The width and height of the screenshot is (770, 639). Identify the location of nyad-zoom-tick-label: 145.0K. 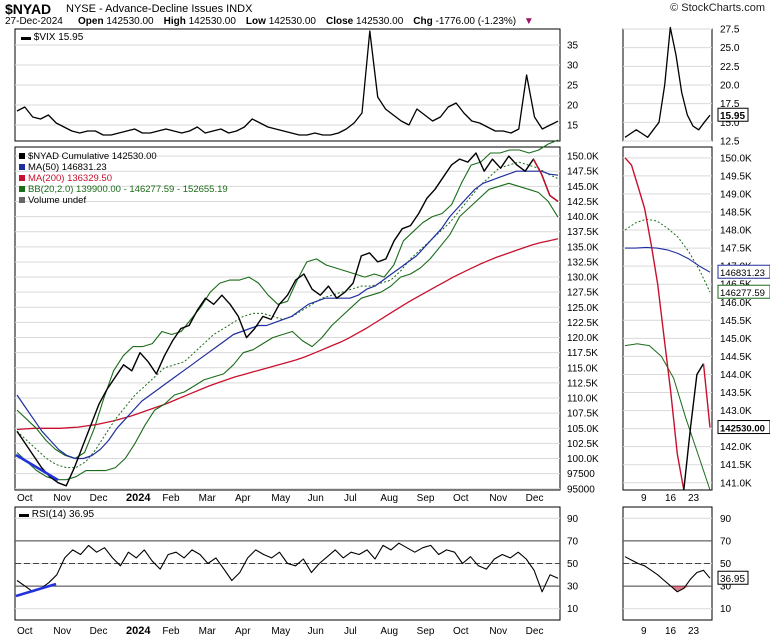
(736, 339).